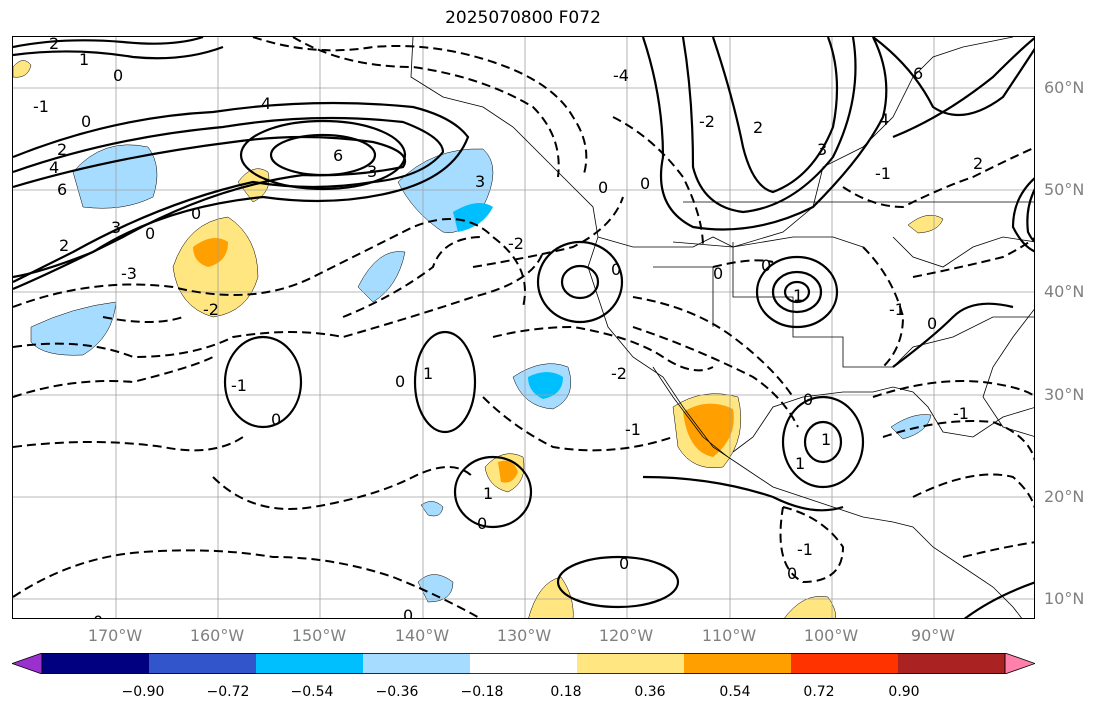  I want to click on lon-label: 110°W, so click(729, 635).